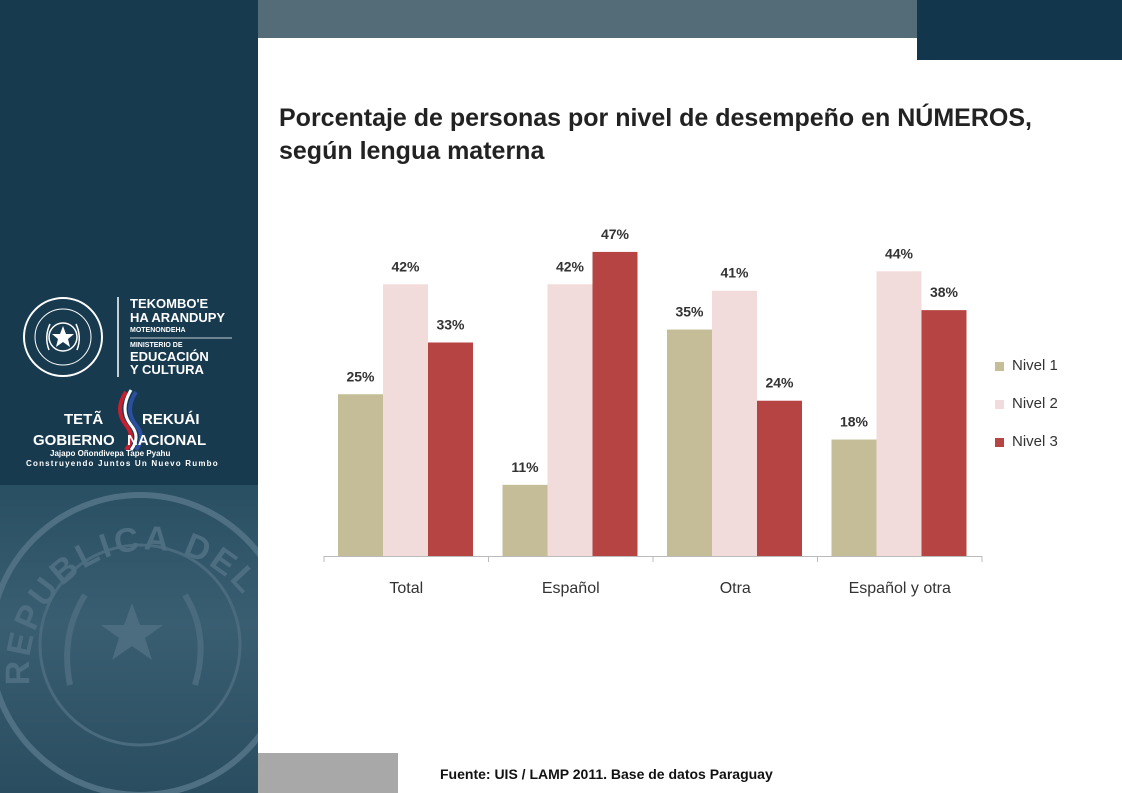  I want to click on legend-label: Nivel 3, so click(1035, 441).